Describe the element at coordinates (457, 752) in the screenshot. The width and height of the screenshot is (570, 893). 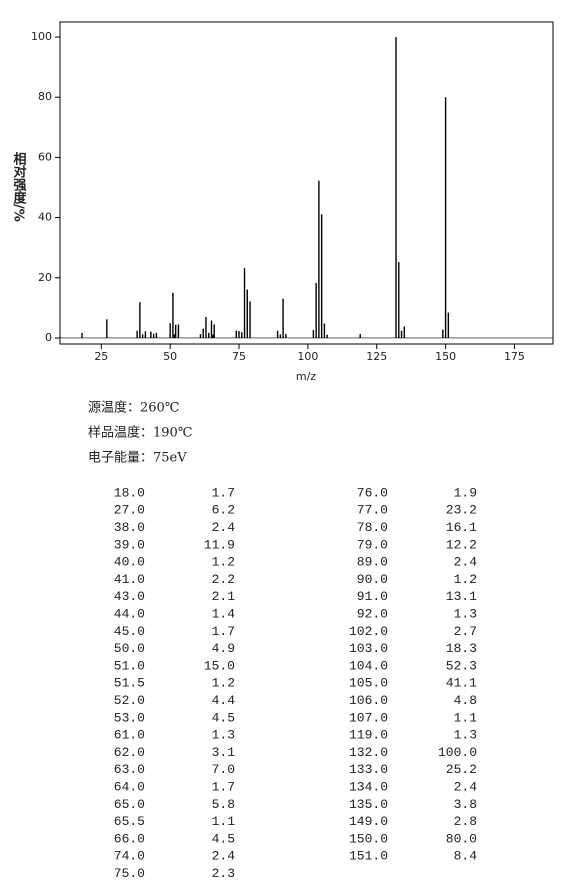
I see `table-intensity: 100.0` at that location.